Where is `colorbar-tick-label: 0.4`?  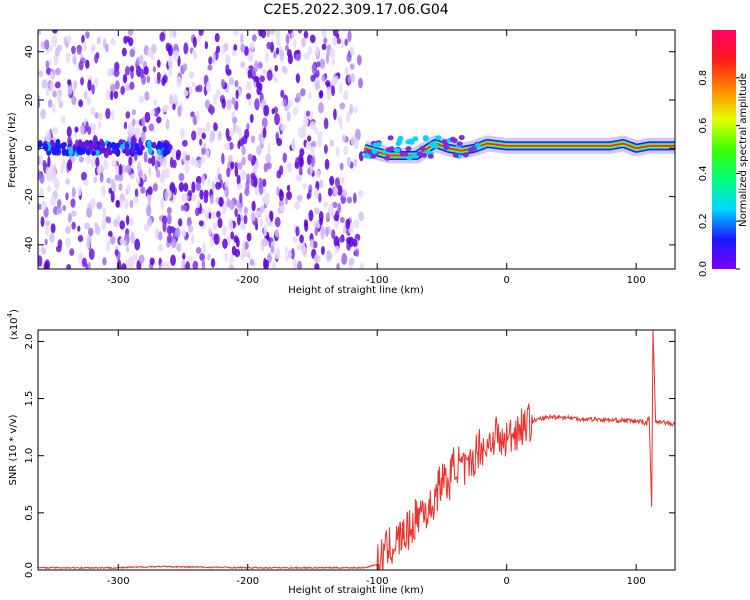
colorbar-tick-label: 0.4 is located at coordinates (703, 173).